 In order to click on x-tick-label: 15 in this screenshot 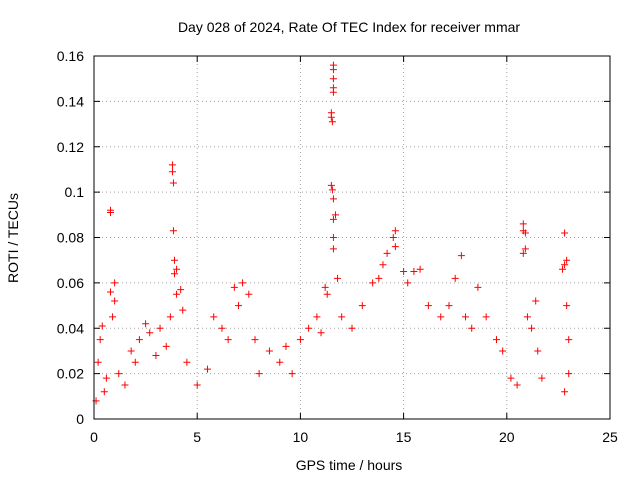, I will do `click(404, 437)`.